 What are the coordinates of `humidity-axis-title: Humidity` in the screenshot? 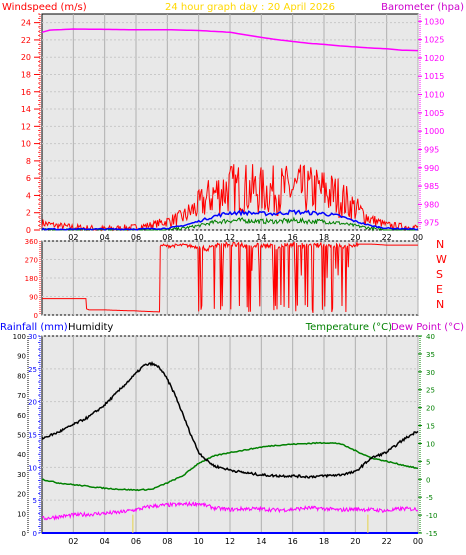 It's located at (90, 327).